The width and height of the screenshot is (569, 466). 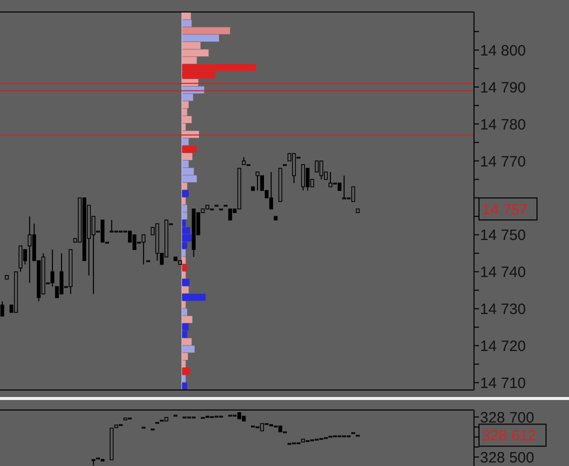 What do you see at coordinates (507, 417) in the screenshot?
I see `y-tick-label: 328 700` at bounding box center [507, 417].